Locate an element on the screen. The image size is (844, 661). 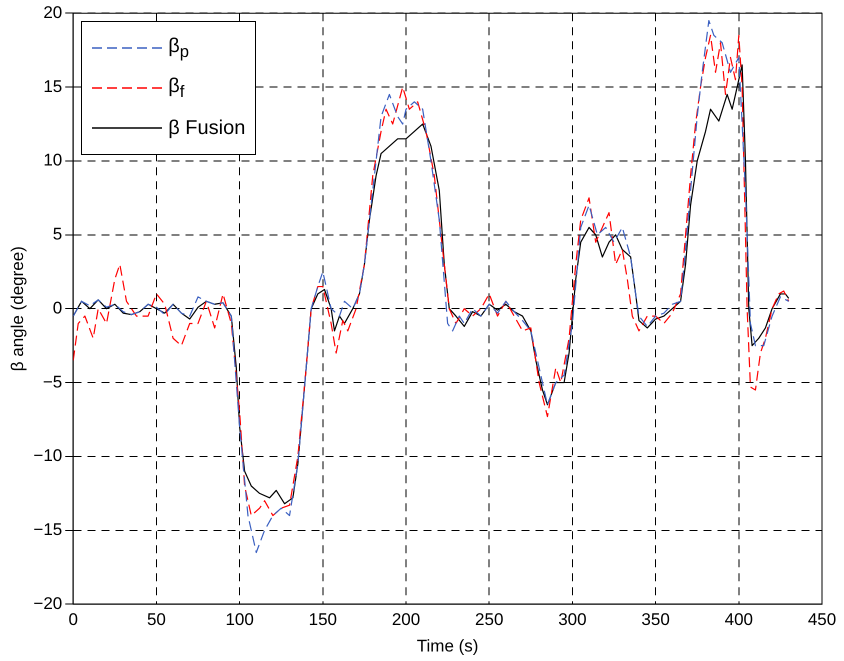
x-tick-label: 150 is located at coordinates (323, 620).